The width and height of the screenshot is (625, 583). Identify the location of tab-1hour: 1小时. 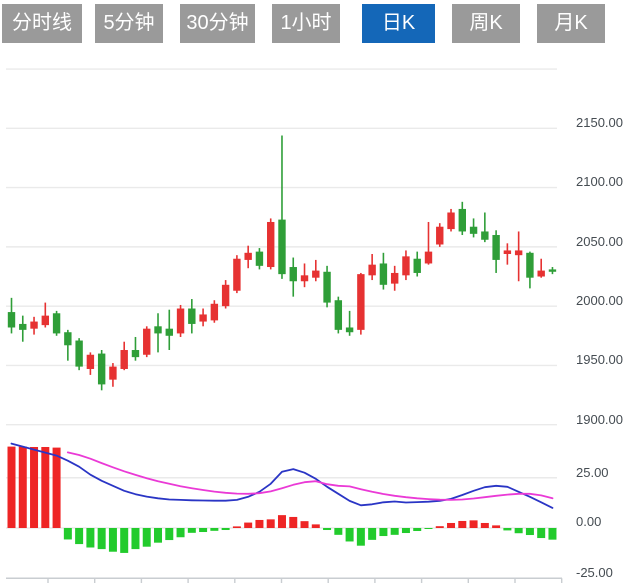
(306, 23).